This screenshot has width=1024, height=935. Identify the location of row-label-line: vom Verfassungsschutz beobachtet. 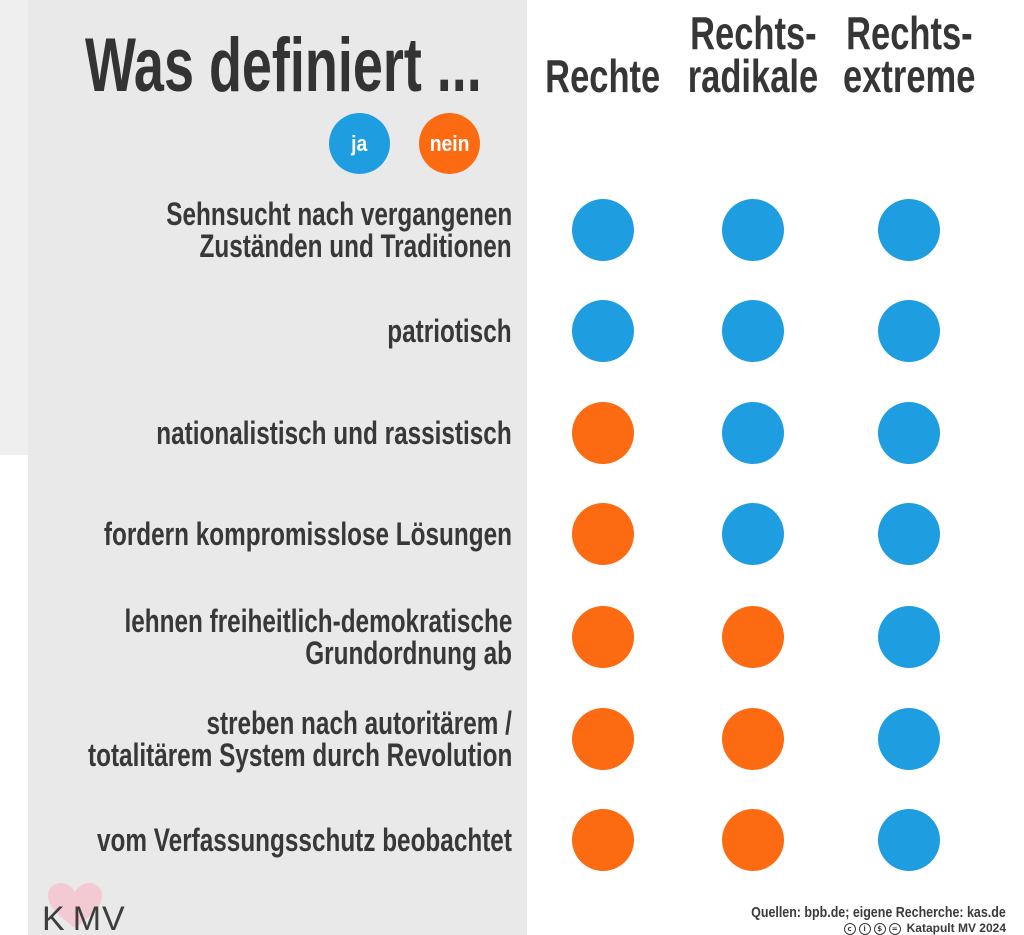
(304, 840).